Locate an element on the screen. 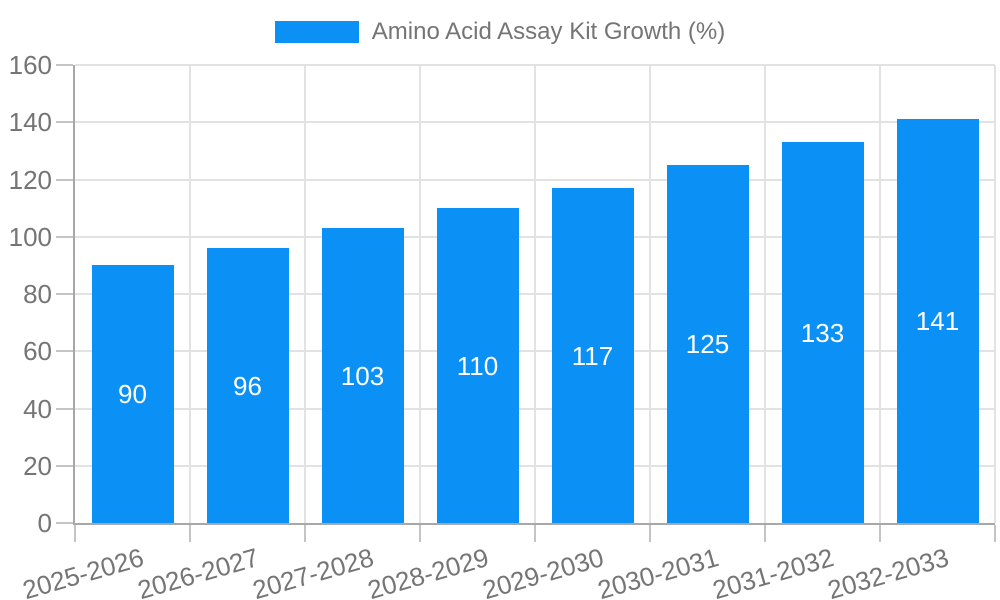  bar-2026-2027: 96 is located at coordinates (247, 385).